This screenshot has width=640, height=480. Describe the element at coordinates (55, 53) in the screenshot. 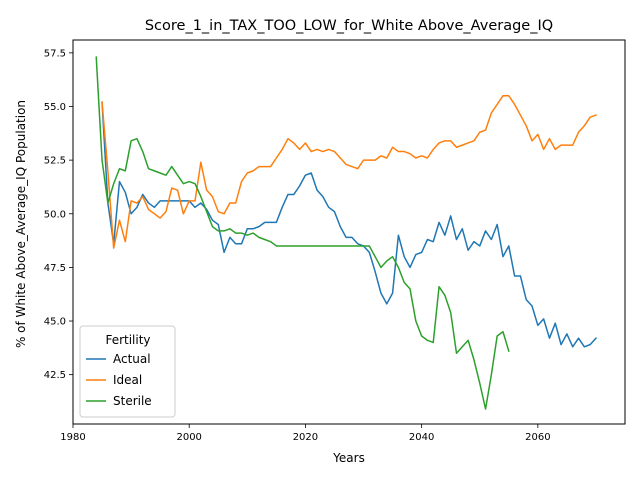

I see `y-tick-label: 57.5` at that location.